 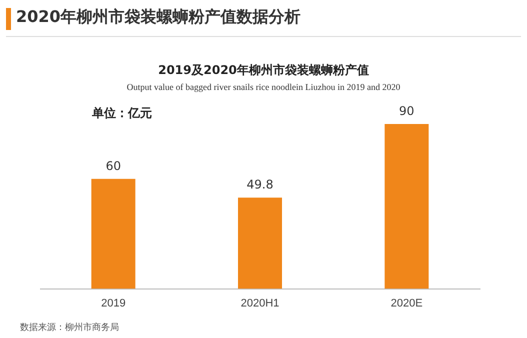 I want to click on x-tick-label: 2020H1, so click(x=260, y=303).